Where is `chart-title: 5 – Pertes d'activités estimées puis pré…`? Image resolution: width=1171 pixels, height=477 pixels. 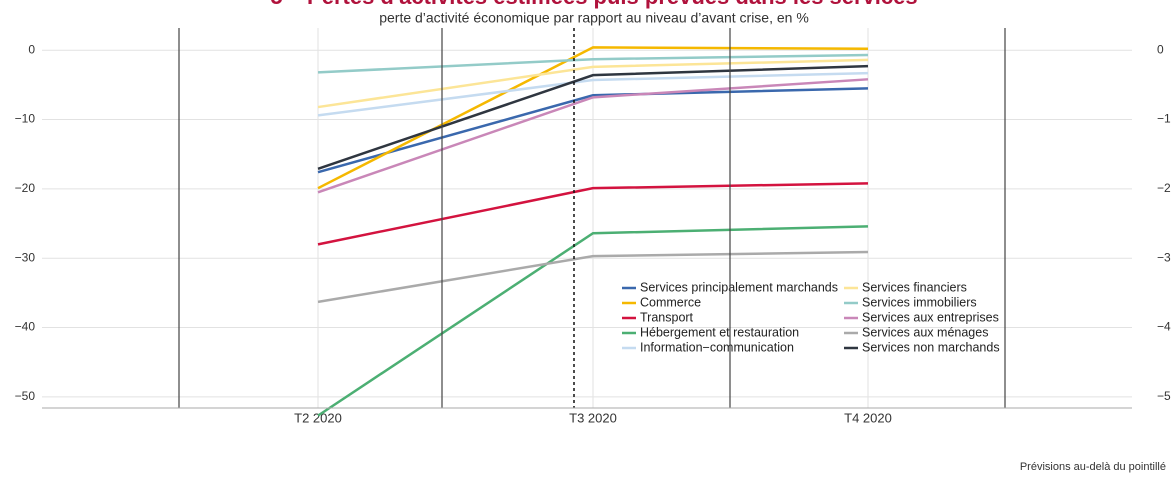 chart-title: 5 – Pertes d'activités estimées puis pré… is located at coordinates (593, 4).